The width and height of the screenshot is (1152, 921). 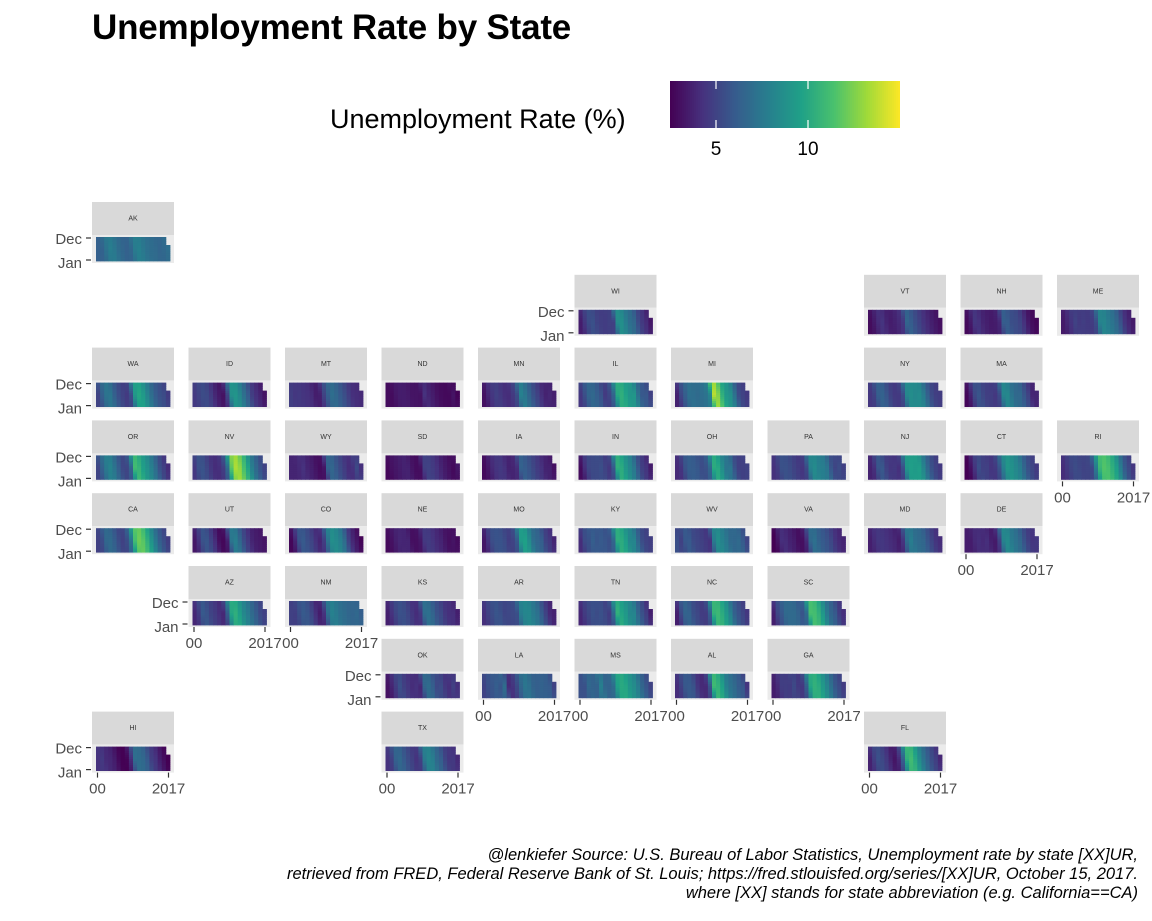 I want to click on state-panel-oh: OH, so click(x=712, y=451).